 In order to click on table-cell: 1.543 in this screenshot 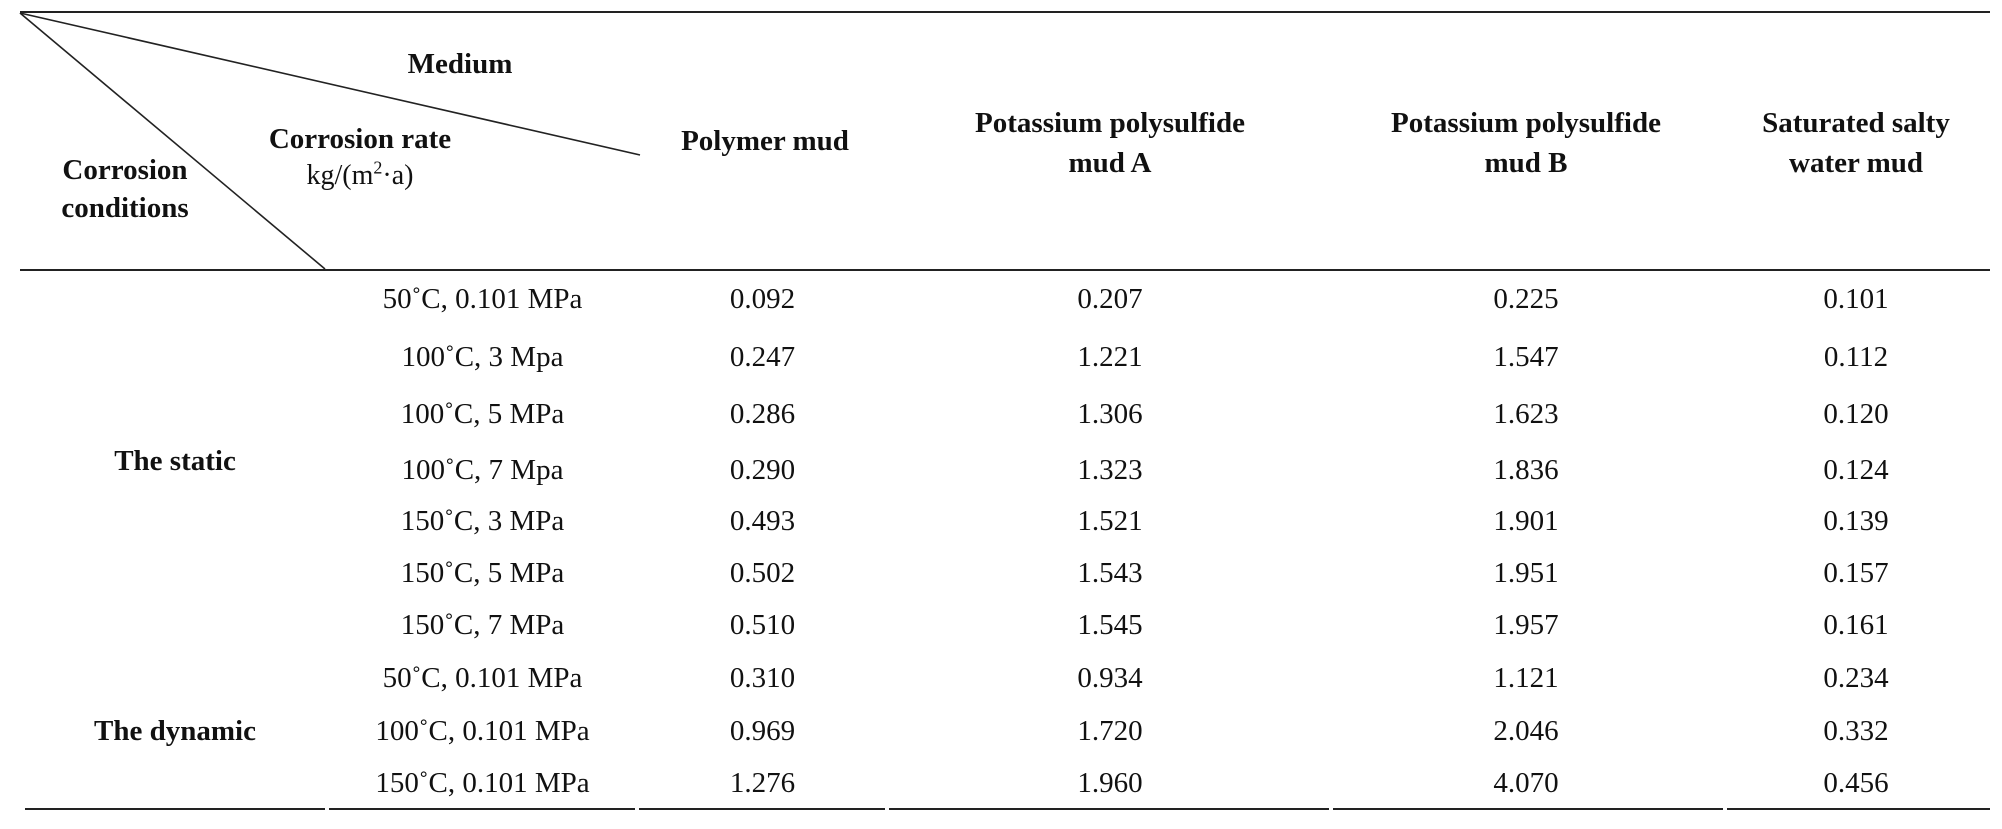, I will do `click(1110, 573)`.